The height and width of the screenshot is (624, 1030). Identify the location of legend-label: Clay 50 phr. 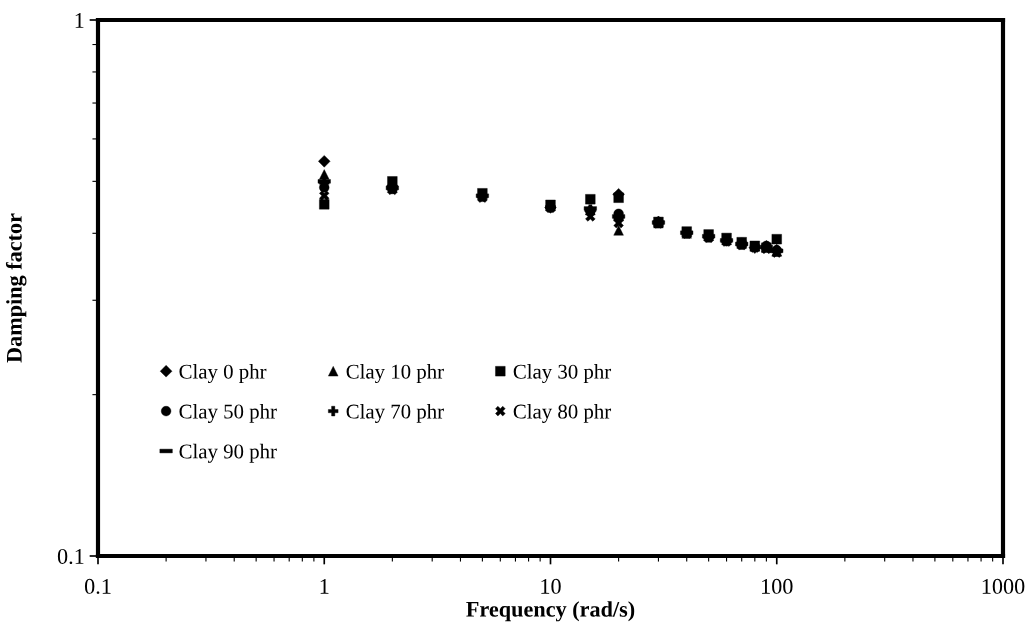
(228, 413).